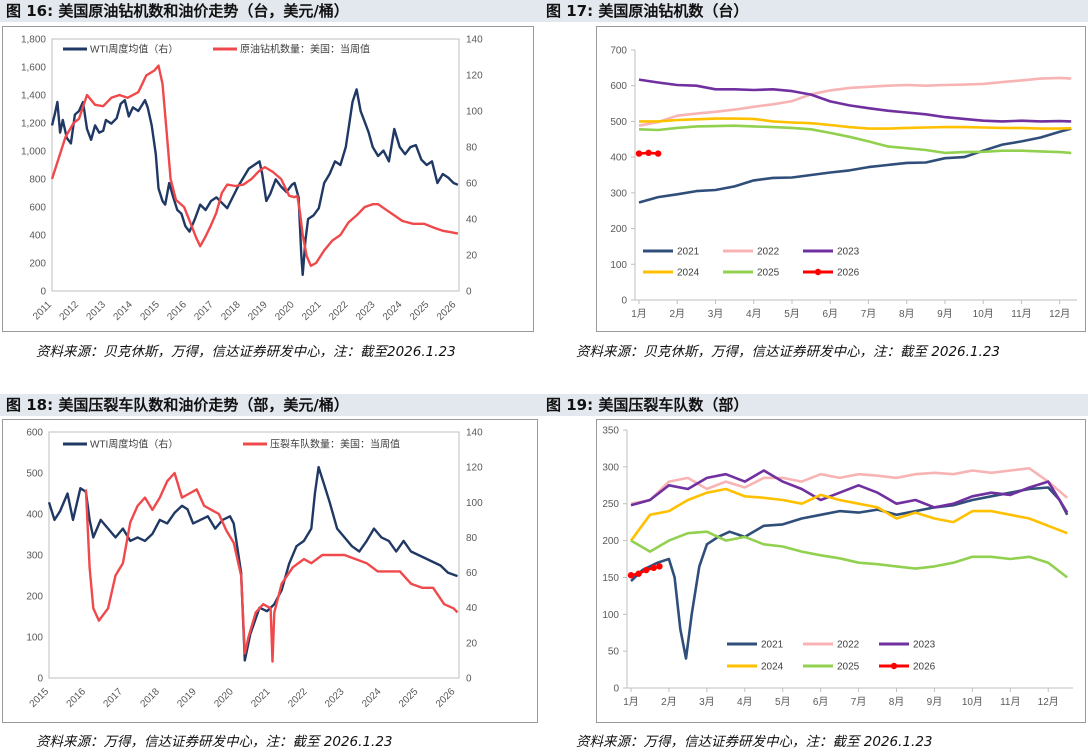  Describe the element at coordinates (783, 702) in the screenshot. I see `x-axis-tick-label: 5月` at that location.